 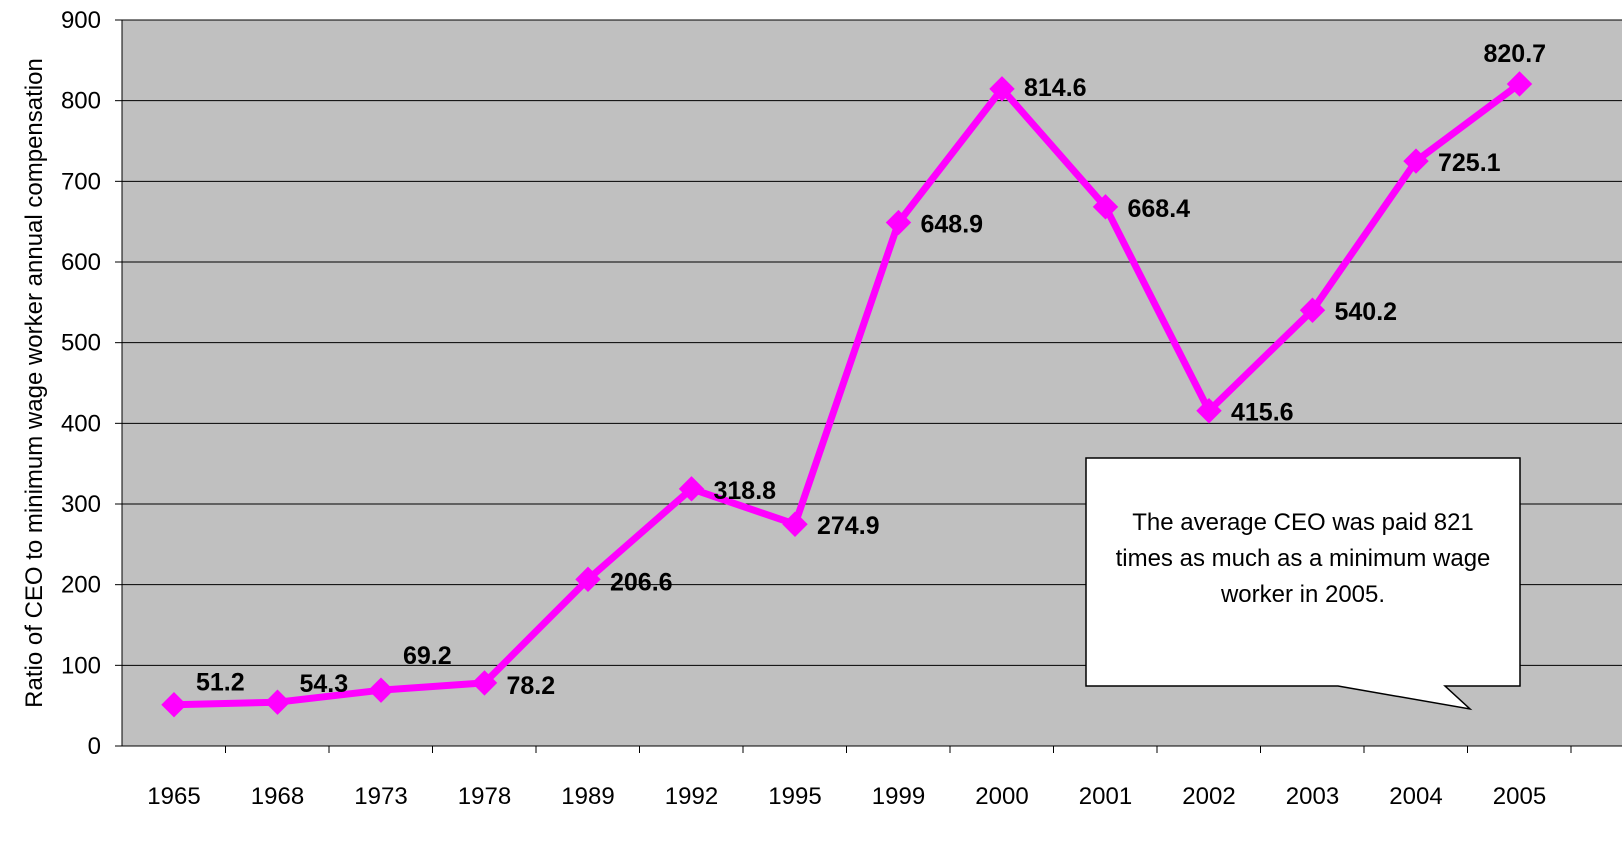 What do you see at coordinates (898, 796) in the screenshot?
I see `x-tick-label: 1999` at bounding box center [898, 796].